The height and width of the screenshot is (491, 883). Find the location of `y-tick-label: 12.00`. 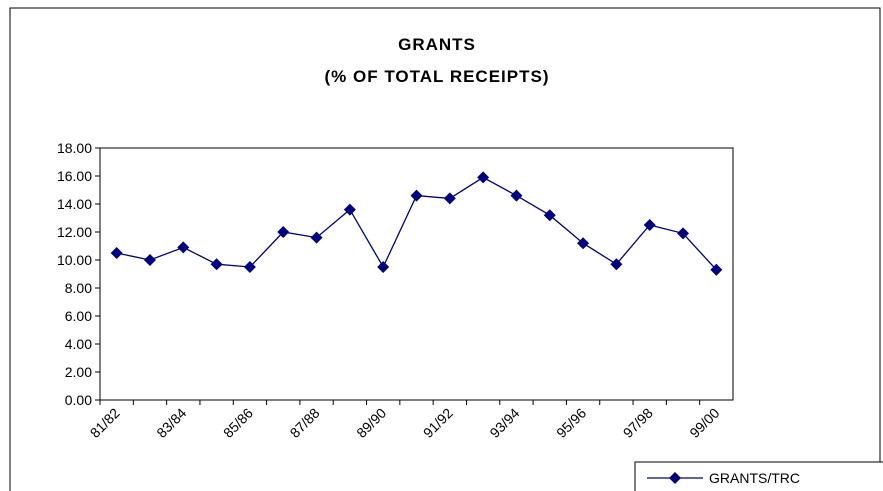

y-tick-label: 12.00 is located at coordinates (74, 232).